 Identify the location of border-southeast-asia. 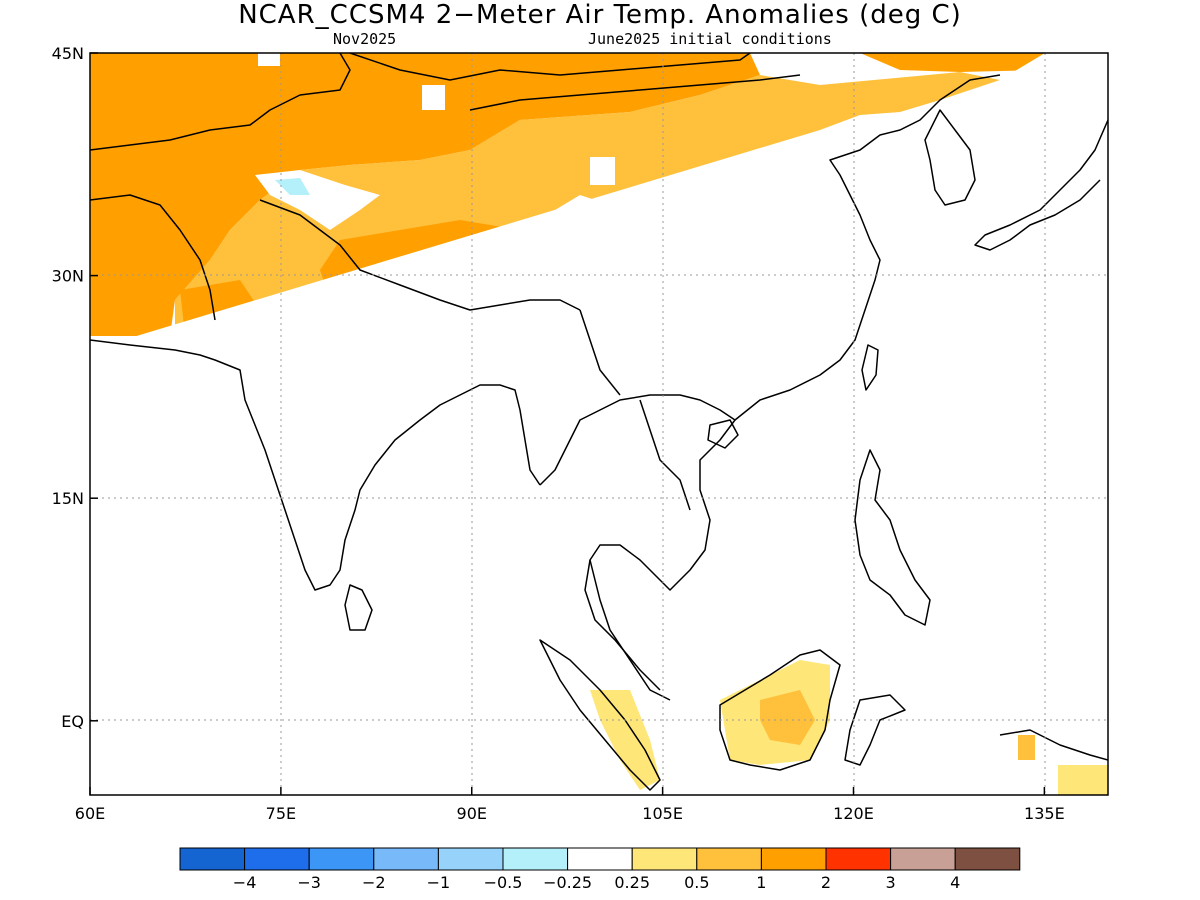
(635, 410).